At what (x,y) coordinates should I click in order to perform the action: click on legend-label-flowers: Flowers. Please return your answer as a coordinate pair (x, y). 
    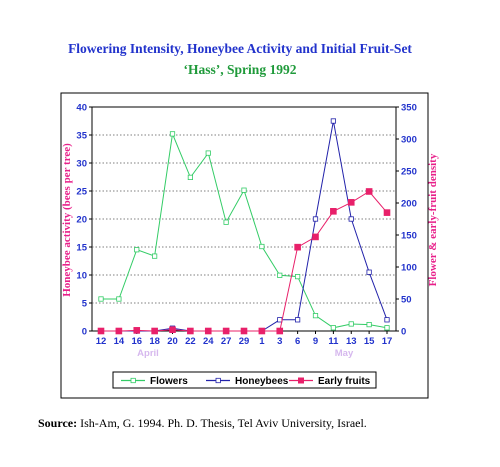
    Looking at the image, I should click on (169, 381).